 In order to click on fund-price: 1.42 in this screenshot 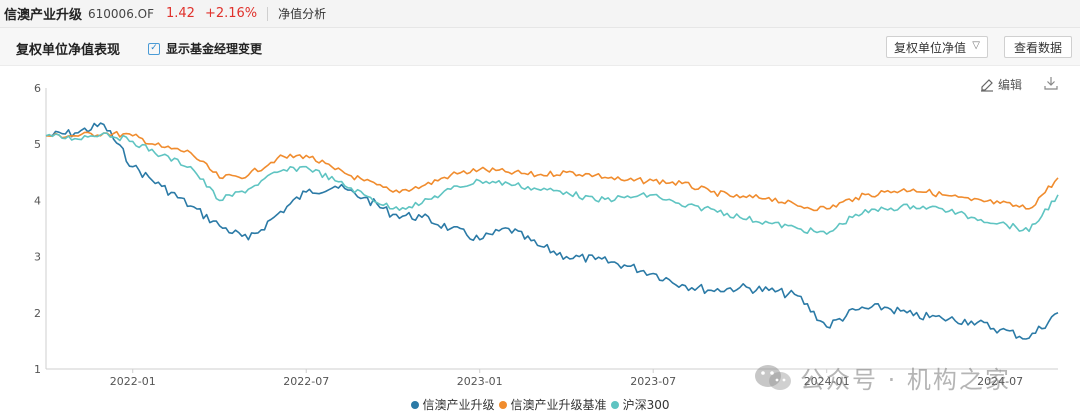, I will do `click(180, 13)`.